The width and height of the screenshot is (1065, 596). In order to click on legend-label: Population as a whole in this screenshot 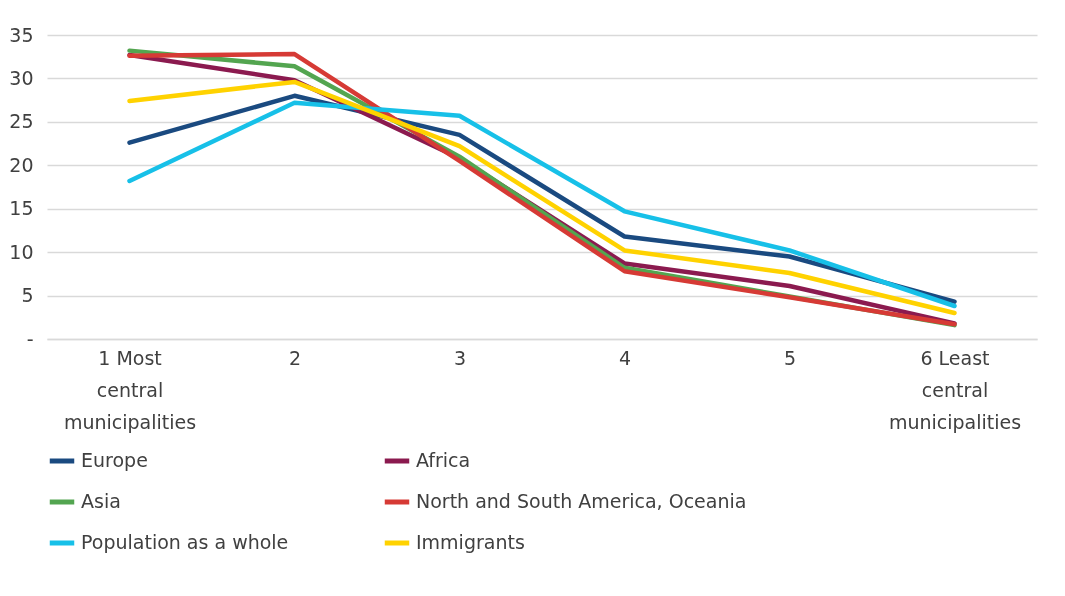, I will do `click(185, 542)`.